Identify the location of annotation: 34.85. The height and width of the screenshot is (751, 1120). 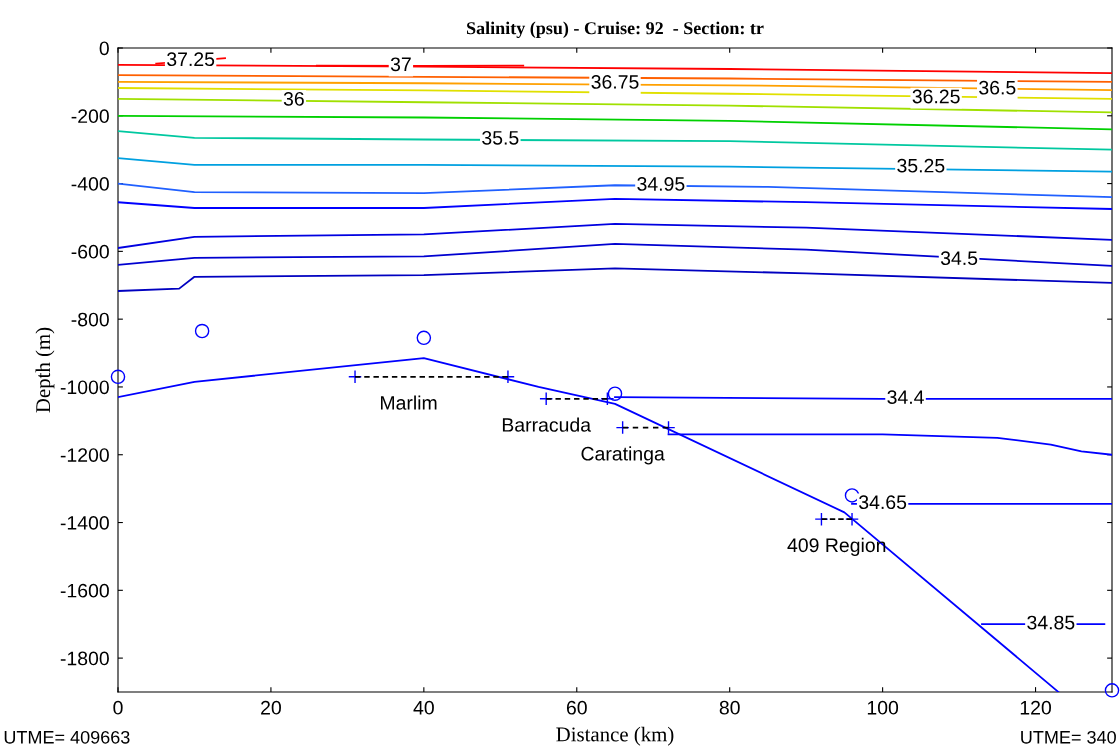
(1051, 622).